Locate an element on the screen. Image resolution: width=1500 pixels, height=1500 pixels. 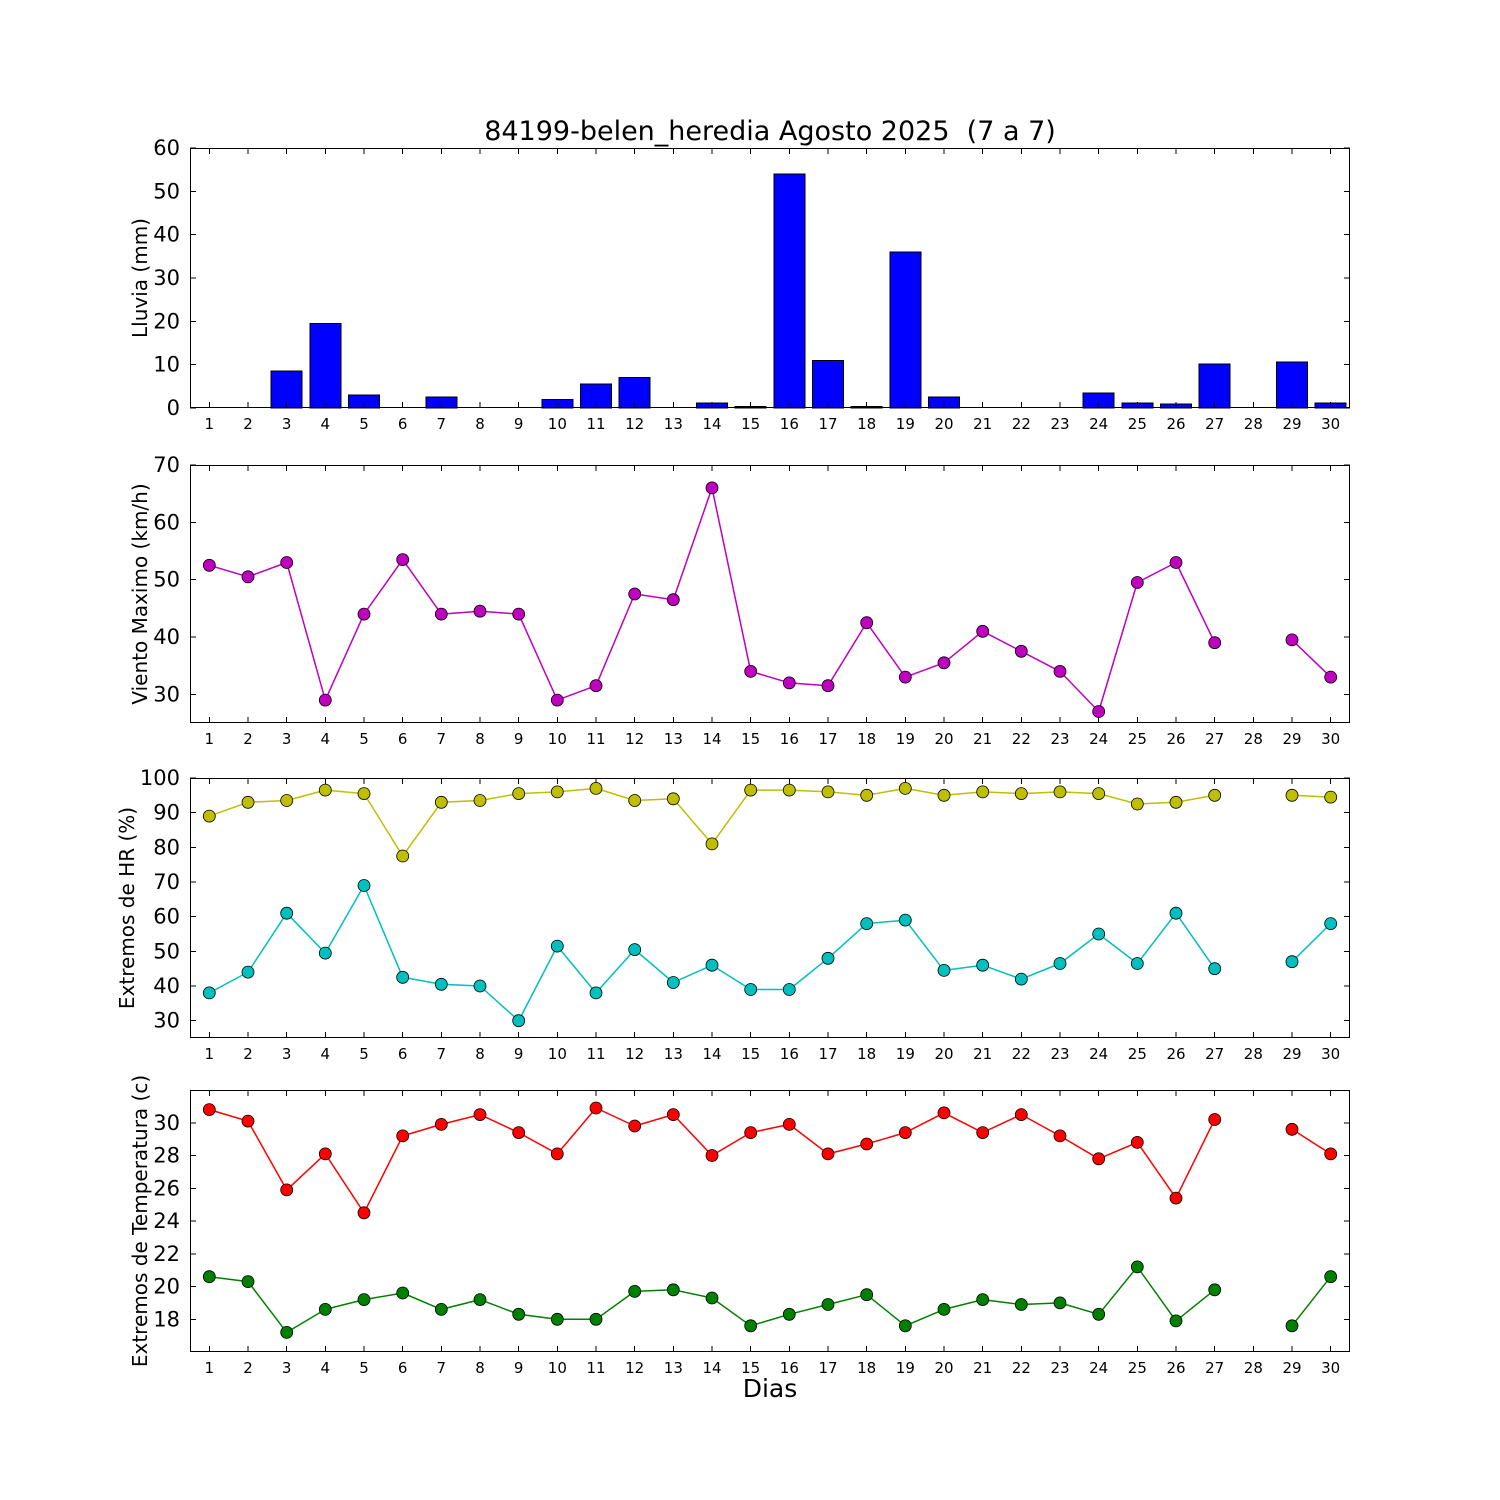
svg-text: 21 is located at coordinates (982, 1368).